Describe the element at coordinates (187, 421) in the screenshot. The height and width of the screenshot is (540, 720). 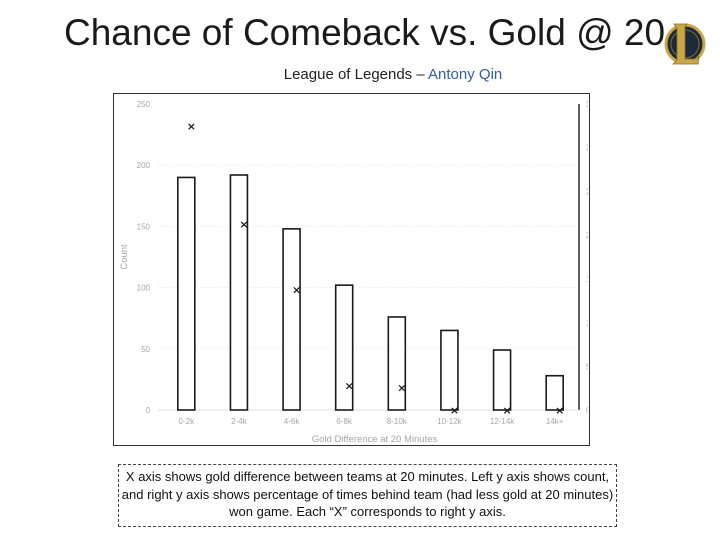
I see `x-tick-label: 0-2k` at that location.